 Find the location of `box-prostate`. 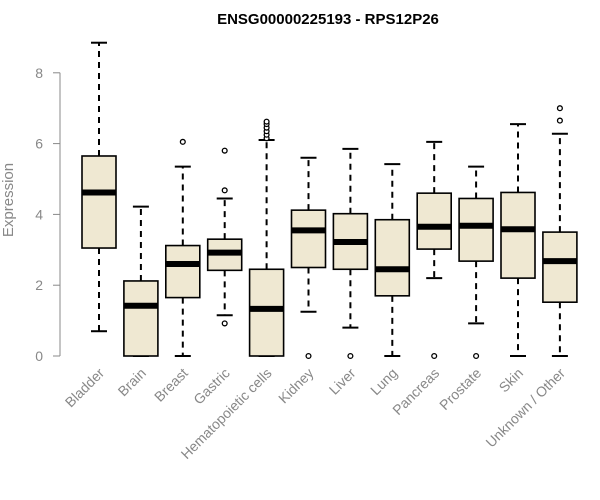

box-prostate is located at coordinates (476, 262).